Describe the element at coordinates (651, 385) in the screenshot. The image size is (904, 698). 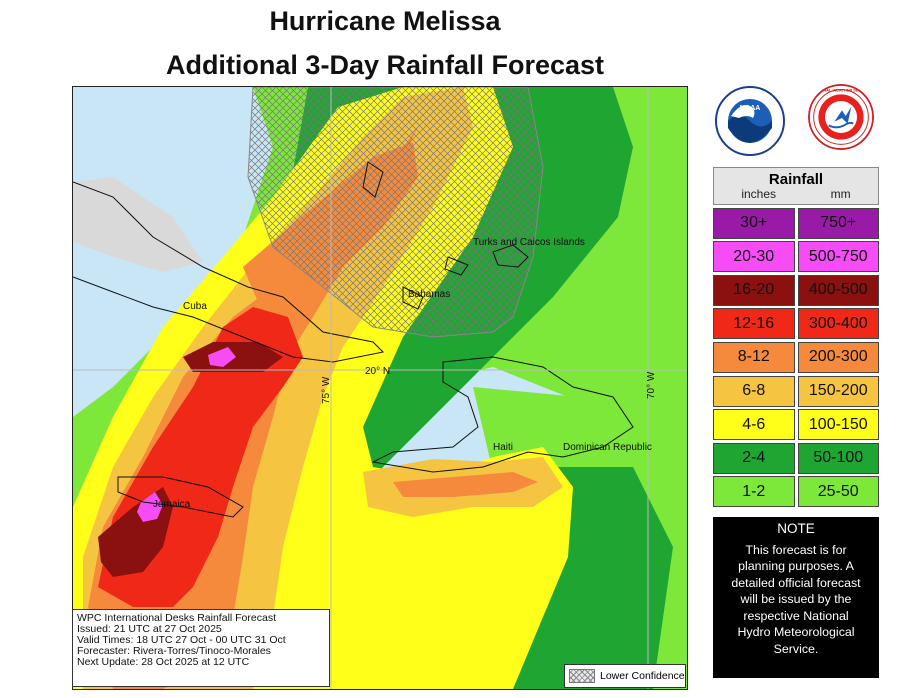
I see `label-lon-70w: 70° W` at that location.